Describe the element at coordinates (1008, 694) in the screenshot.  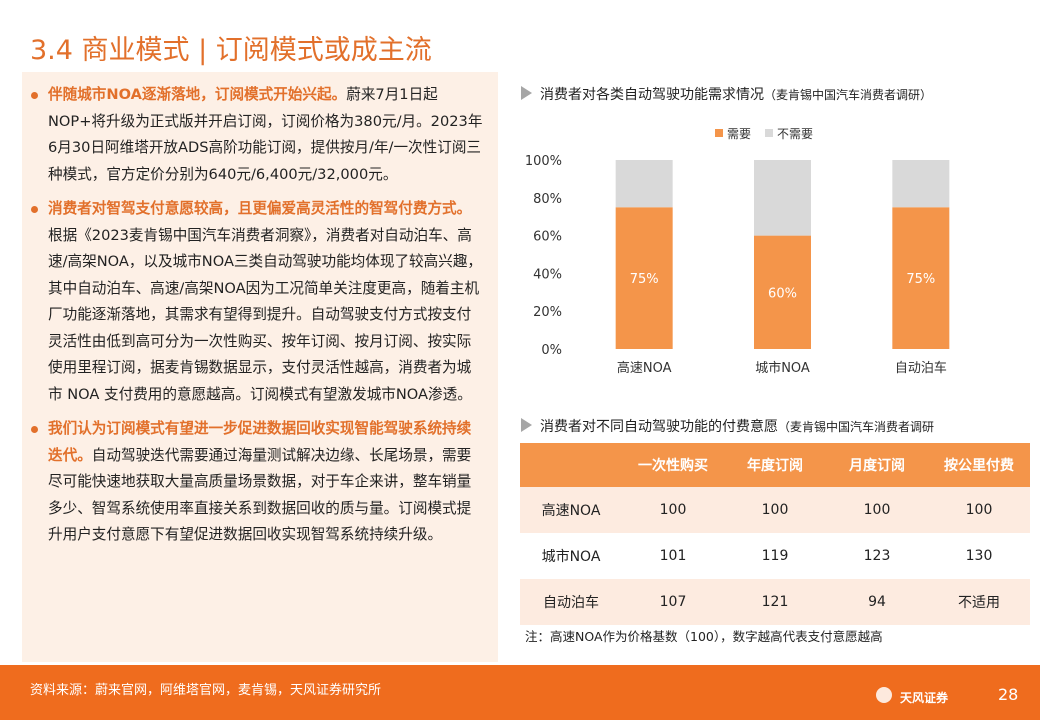
I see `page-number: 28` at that location.